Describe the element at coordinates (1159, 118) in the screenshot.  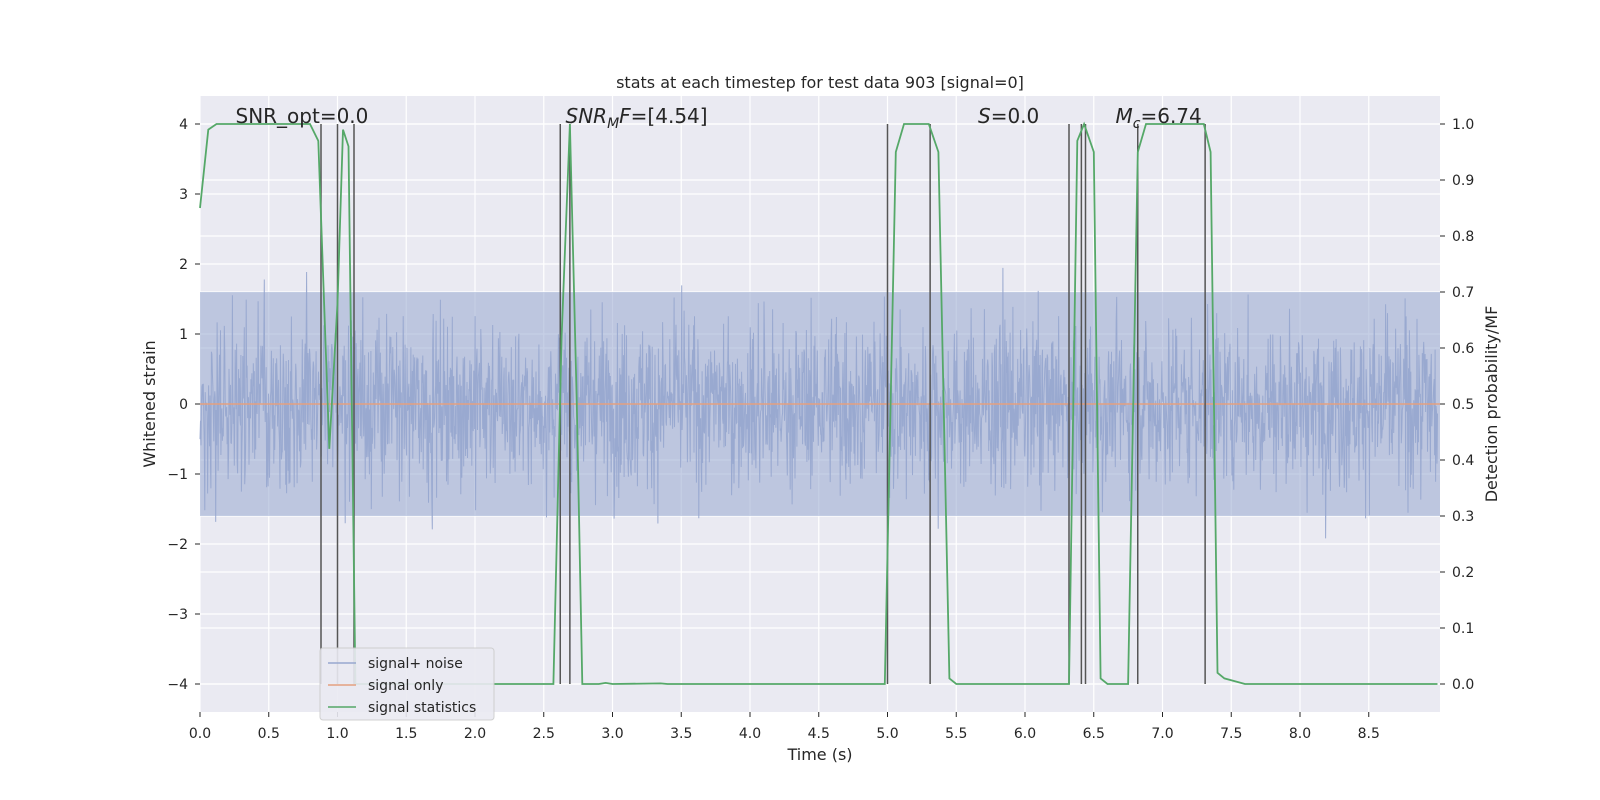
I see `annotation: Mc=6.74` at that location.